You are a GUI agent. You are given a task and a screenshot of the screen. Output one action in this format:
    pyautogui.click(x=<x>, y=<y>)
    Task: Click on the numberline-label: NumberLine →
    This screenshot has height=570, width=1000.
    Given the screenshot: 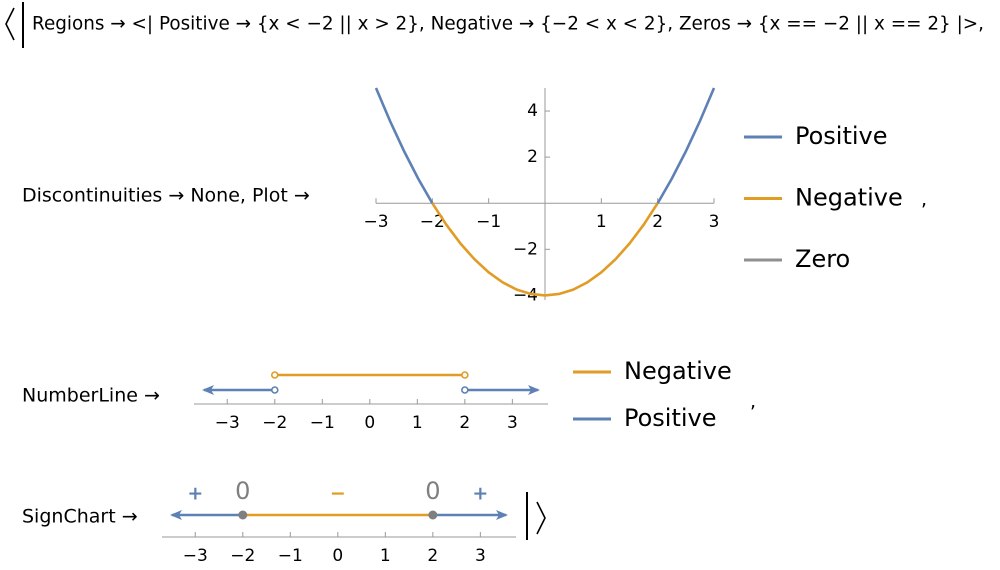 What is the action you would take?
    pyautogui.click(x=91, y=396)
    